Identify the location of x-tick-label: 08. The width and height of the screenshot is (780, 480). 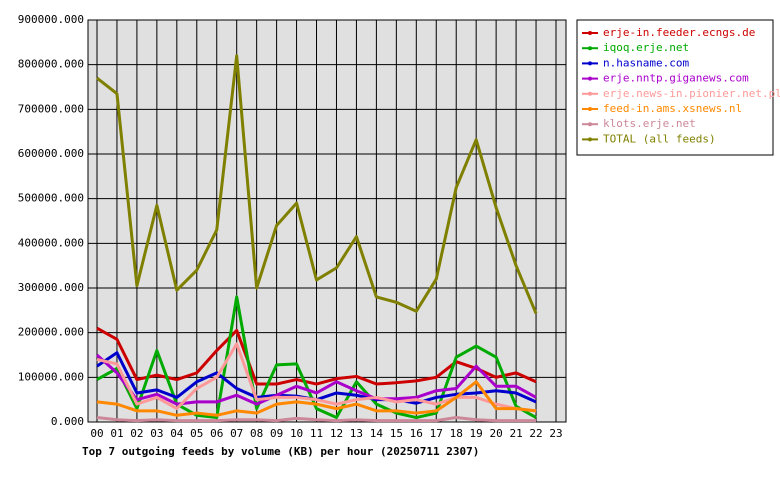
(256, 433).